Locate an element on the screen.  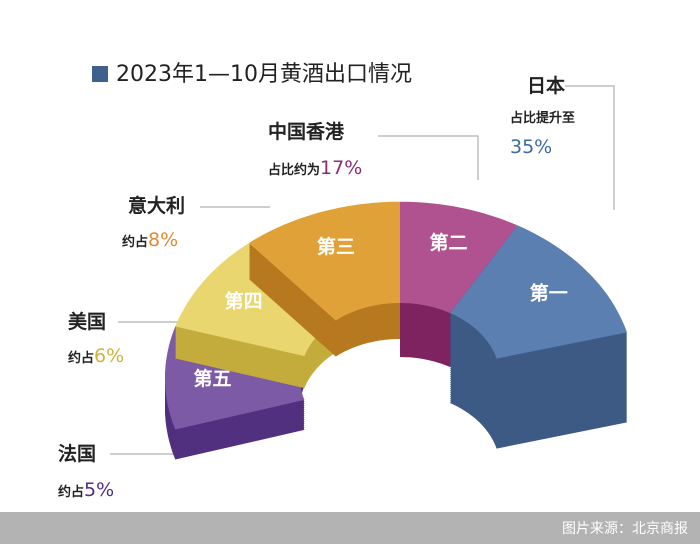
rank-label: 第二 is located at coordinates (449, 242).